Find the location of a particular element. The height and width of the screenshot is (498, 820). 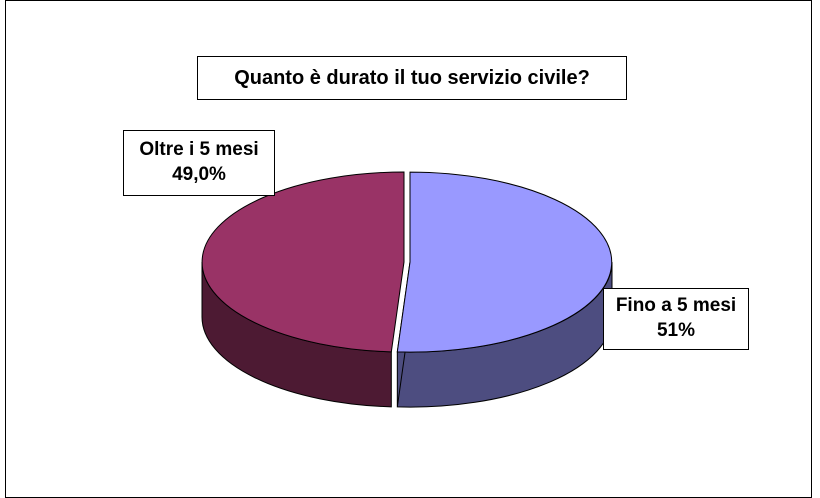

pie-slice-top-fino-a-5-mesi is located at coordinates (504, 262).